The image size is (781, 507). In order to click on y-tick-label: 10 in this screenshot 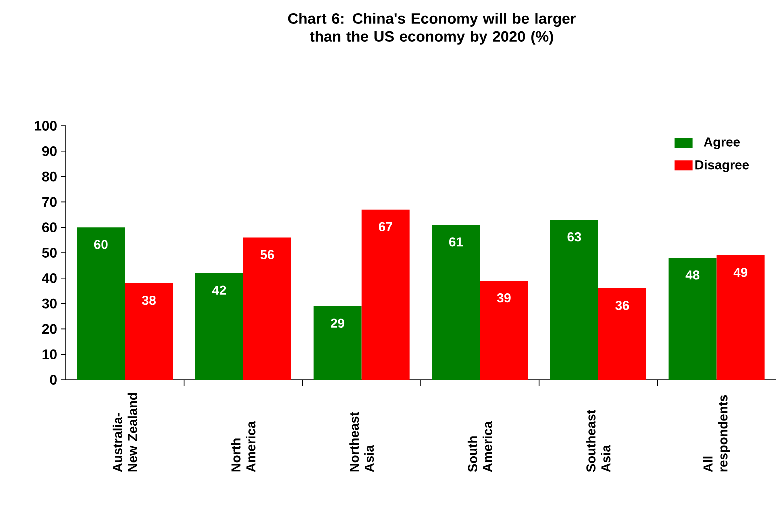, I will do `click(49, 355)`.